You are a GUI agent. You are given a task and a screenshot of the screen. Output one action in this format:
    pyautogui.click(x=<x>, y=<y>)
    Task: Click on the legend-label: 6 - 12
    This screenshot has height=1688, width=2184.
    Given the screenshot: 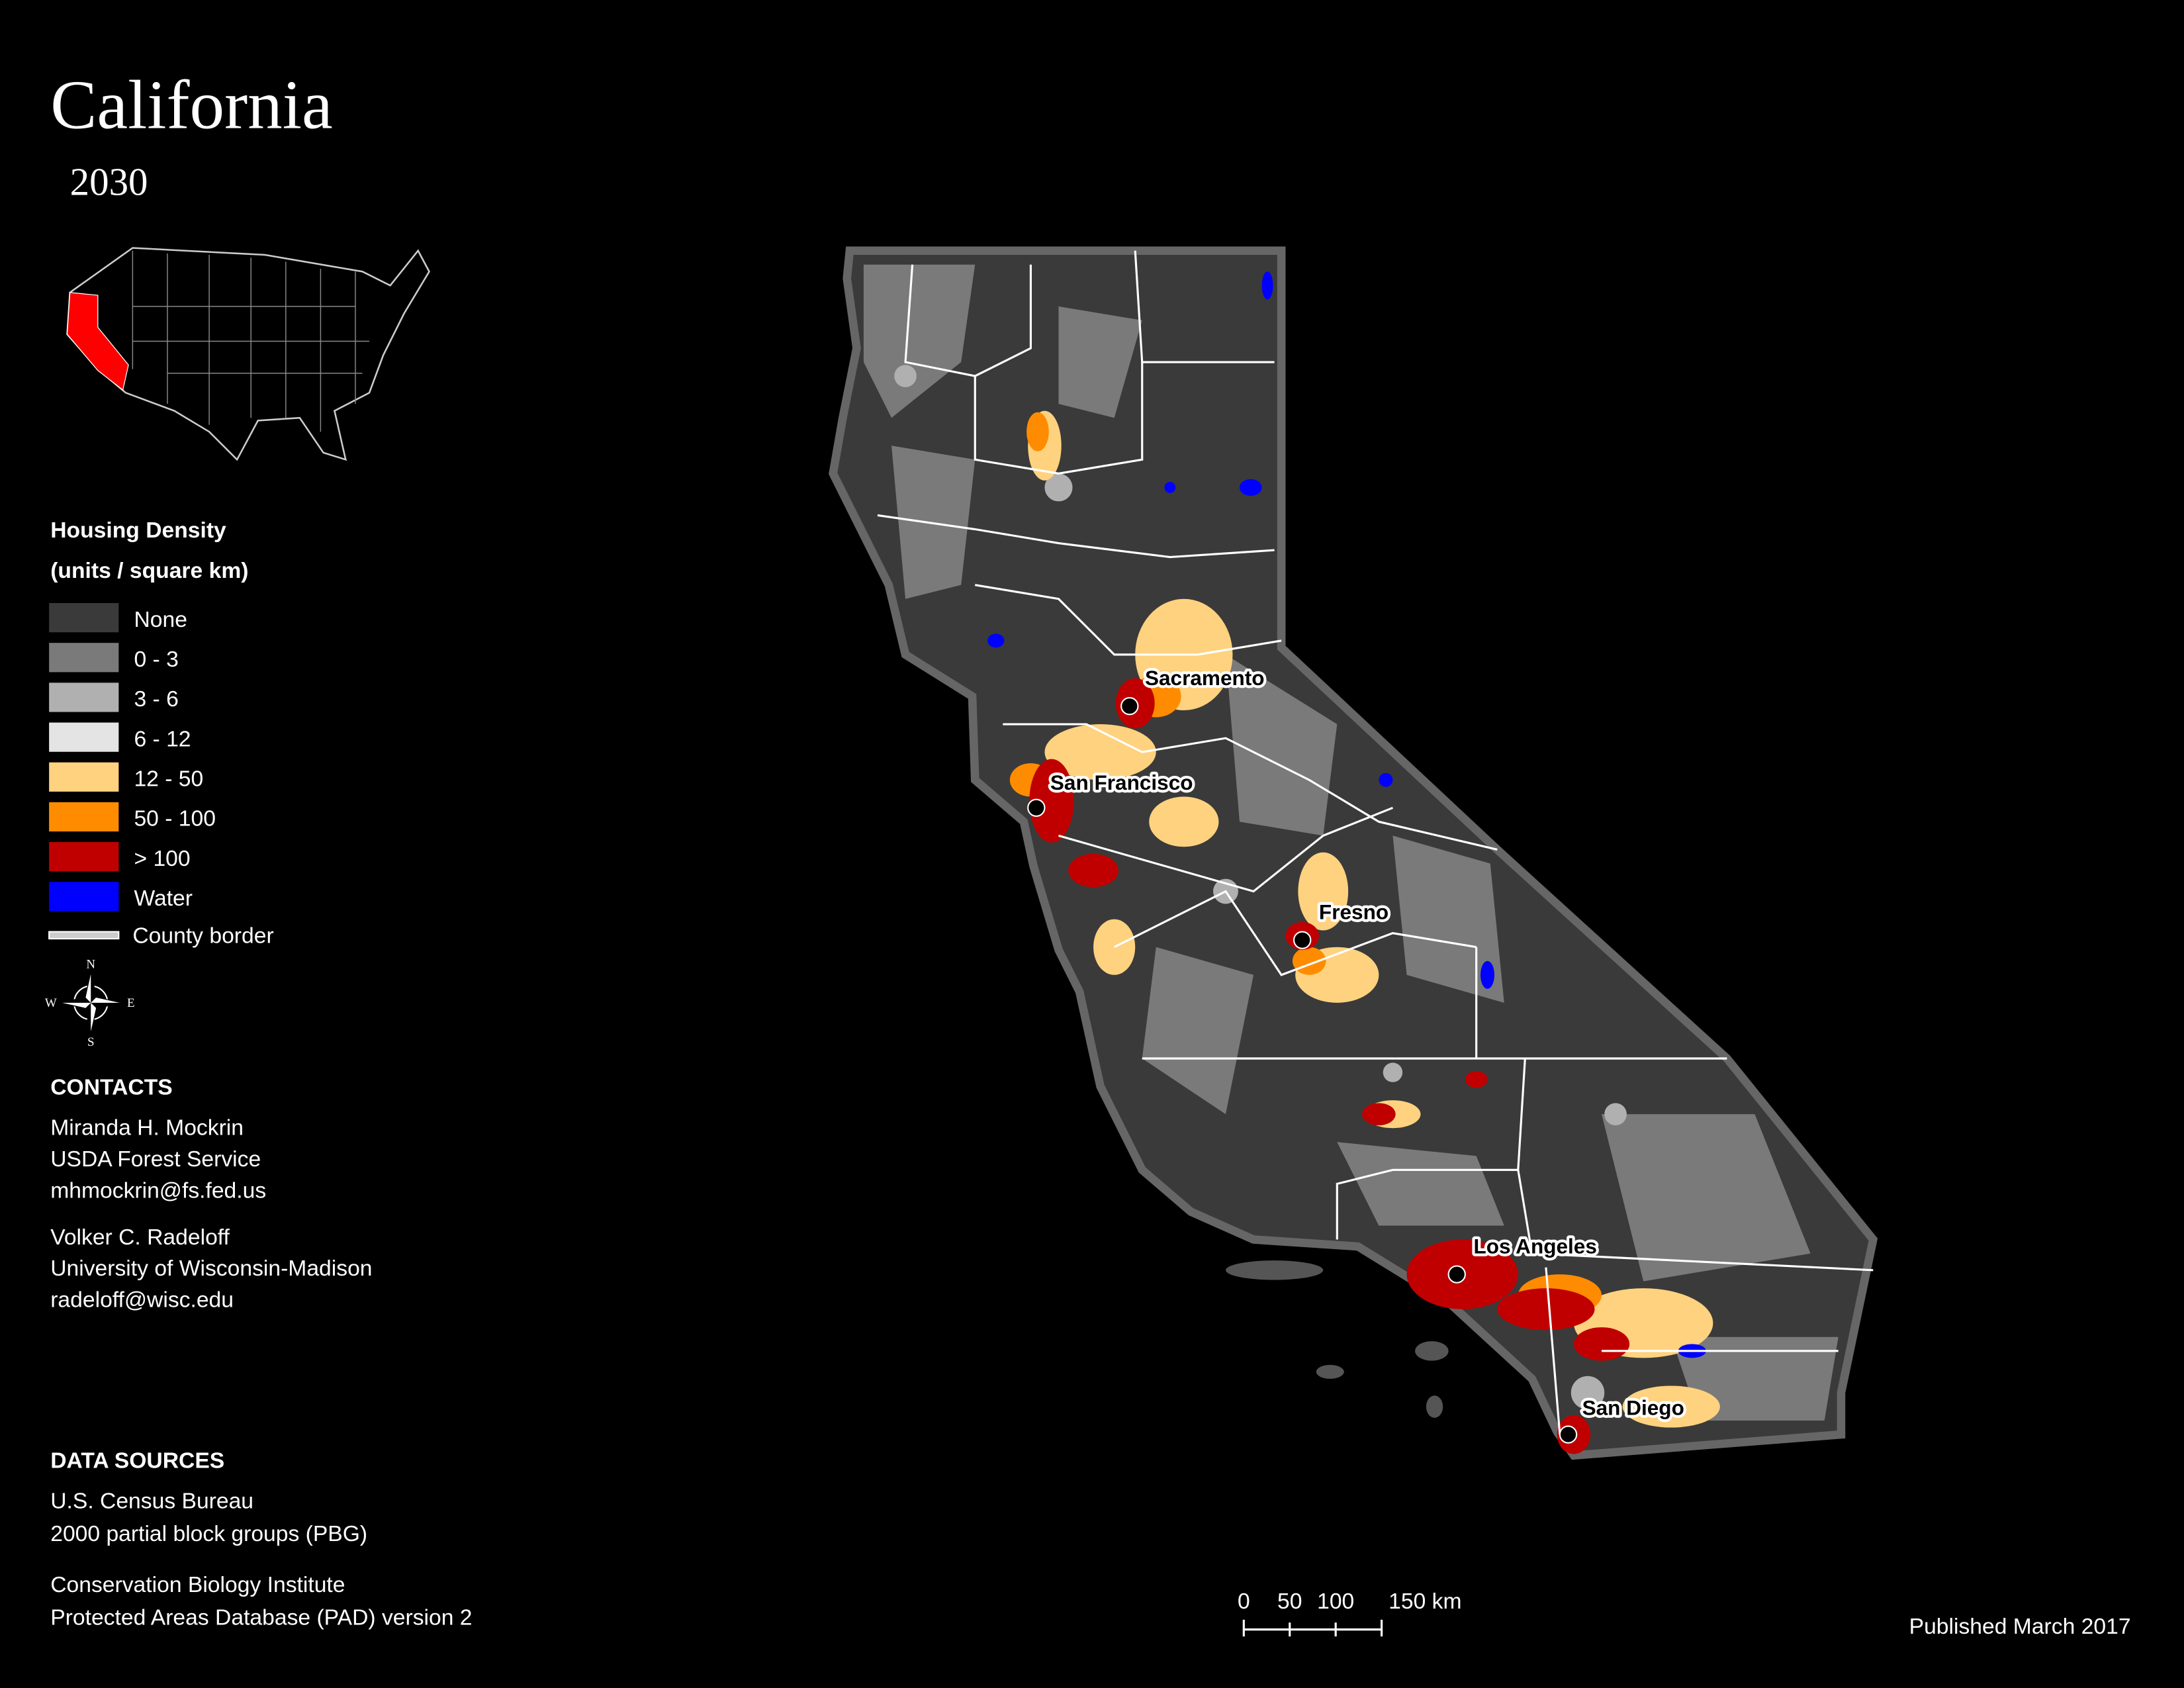 What is the action you would take?
    pyautogui.click(x=162, y=739)
    